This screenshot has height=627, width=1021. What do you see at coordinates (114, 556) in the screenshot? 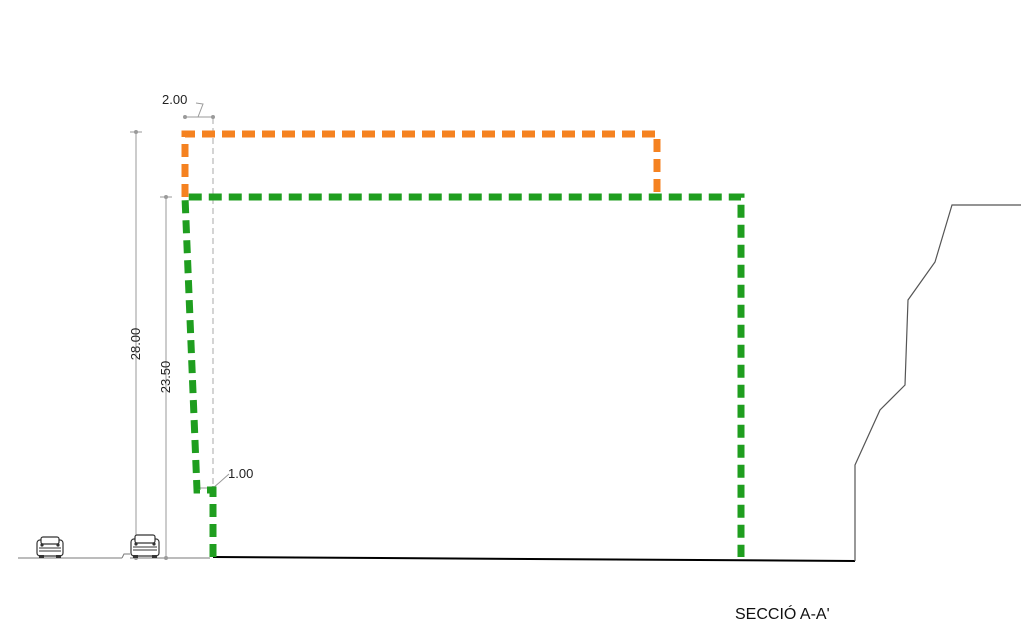
I see `street-baseline` at bounding box center [114, 556].